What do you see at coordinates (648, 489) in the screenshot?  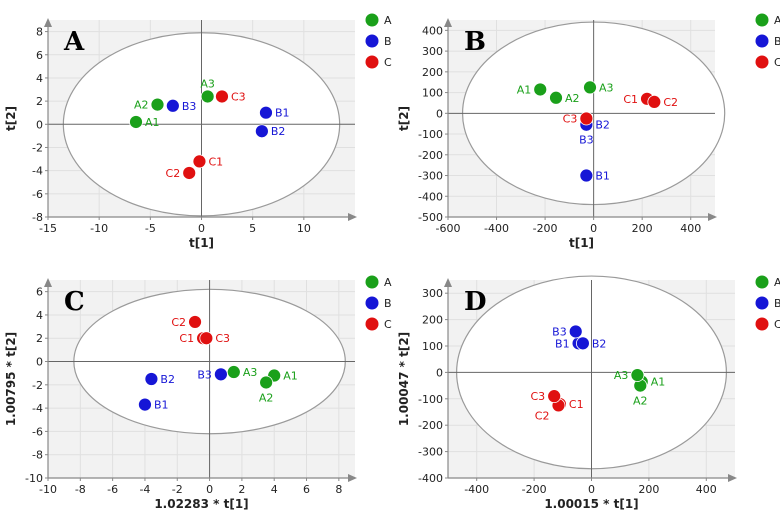 I see `x-tick-label: 200` at bounding box center [648, 489].